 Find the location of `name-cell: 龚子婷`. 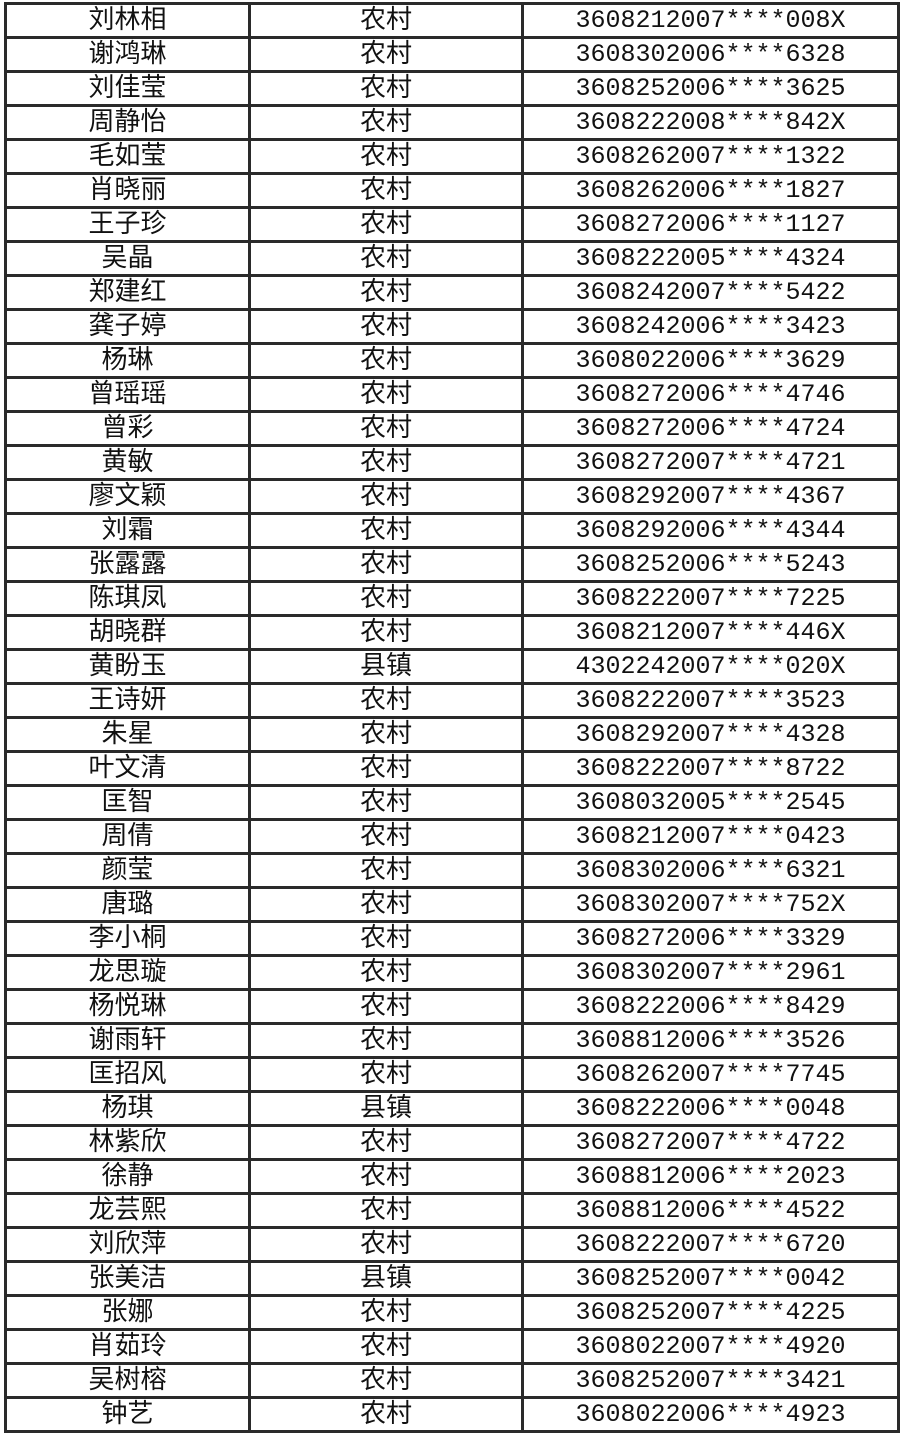

name-cell: 龚子婷 is located at coordinates (127, 326).